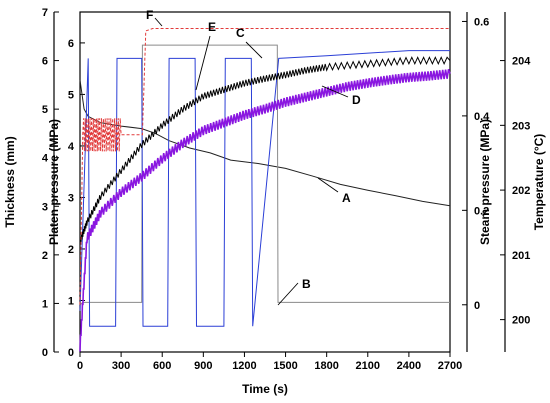  Describe the element at coordinates (80, 366) in the screenshot. I see `x-tick-label: 0` at that location.